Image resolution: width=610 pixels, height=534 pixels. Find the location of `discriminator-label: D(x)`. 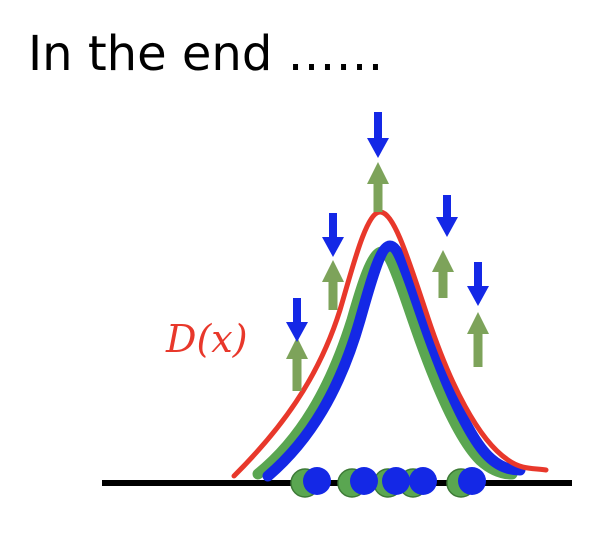

discriminator-label: D(x) is located at coordinates (206, 339).